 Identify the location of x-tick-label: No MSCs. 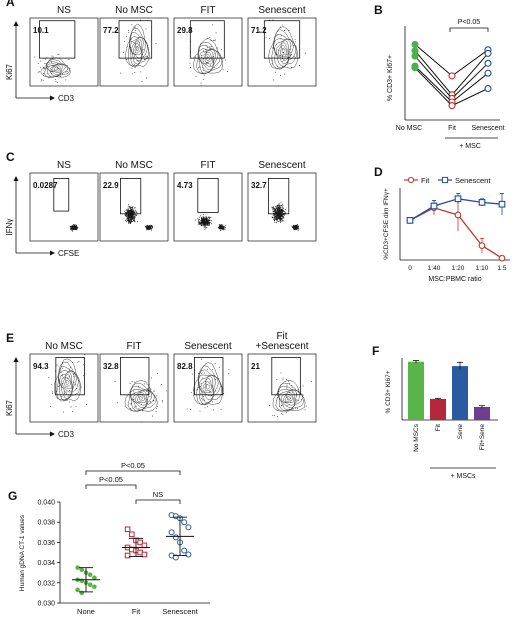
(416, 437).